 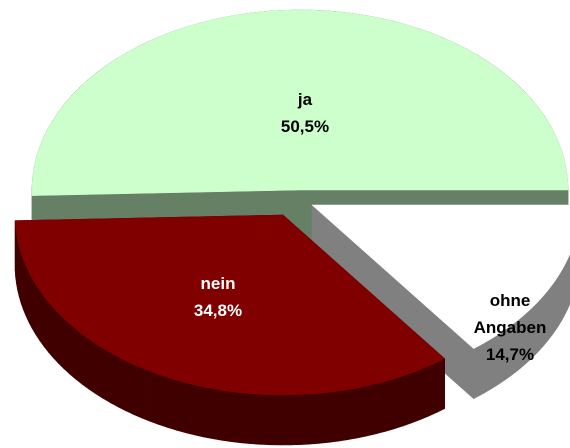 What do you see at coordinates (305, 99) in the screenshot?
I see `category-label: ja` at bounding box center [305, 99].